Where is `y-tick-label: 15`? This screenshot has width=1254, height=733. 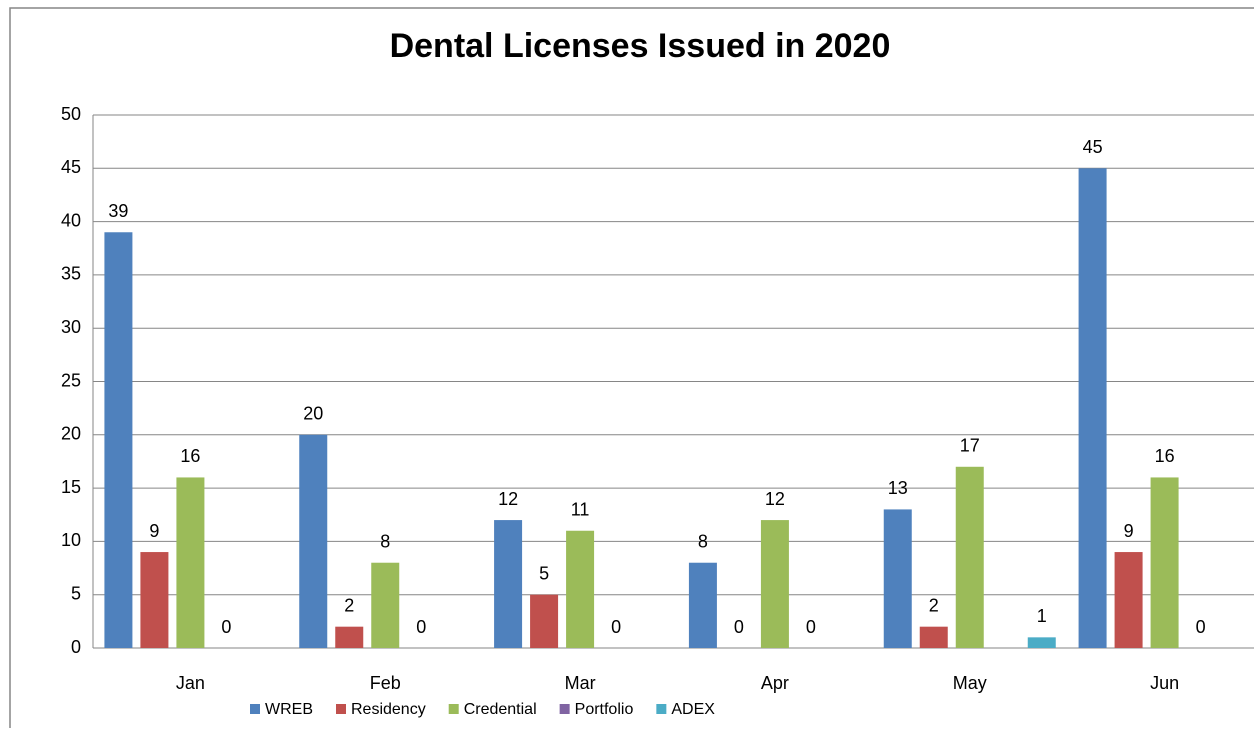
y-tick-label: 15 is located at coordinates (71, 487).